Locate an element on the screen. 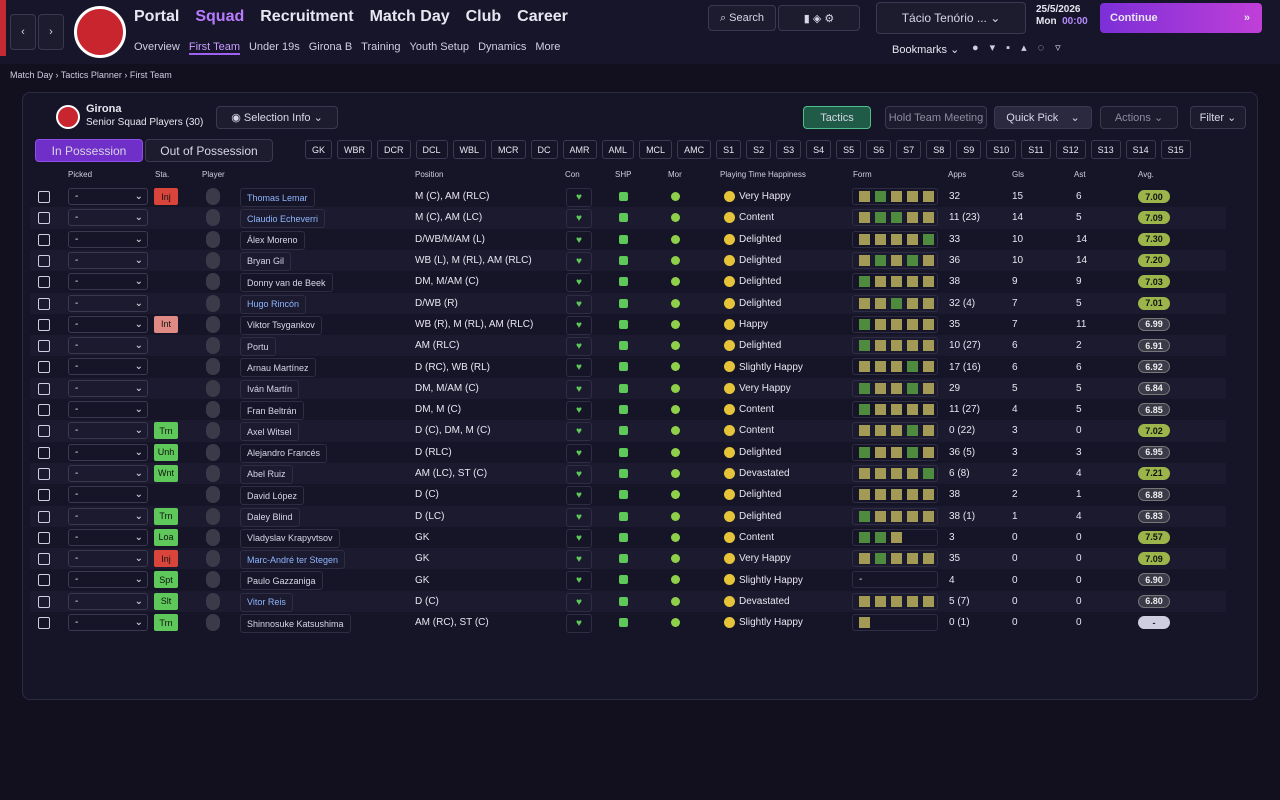 The width and height of the screenshot is (1280, 800). meeting-button: Hold Team Meeting is located at coordinates (936, 117).